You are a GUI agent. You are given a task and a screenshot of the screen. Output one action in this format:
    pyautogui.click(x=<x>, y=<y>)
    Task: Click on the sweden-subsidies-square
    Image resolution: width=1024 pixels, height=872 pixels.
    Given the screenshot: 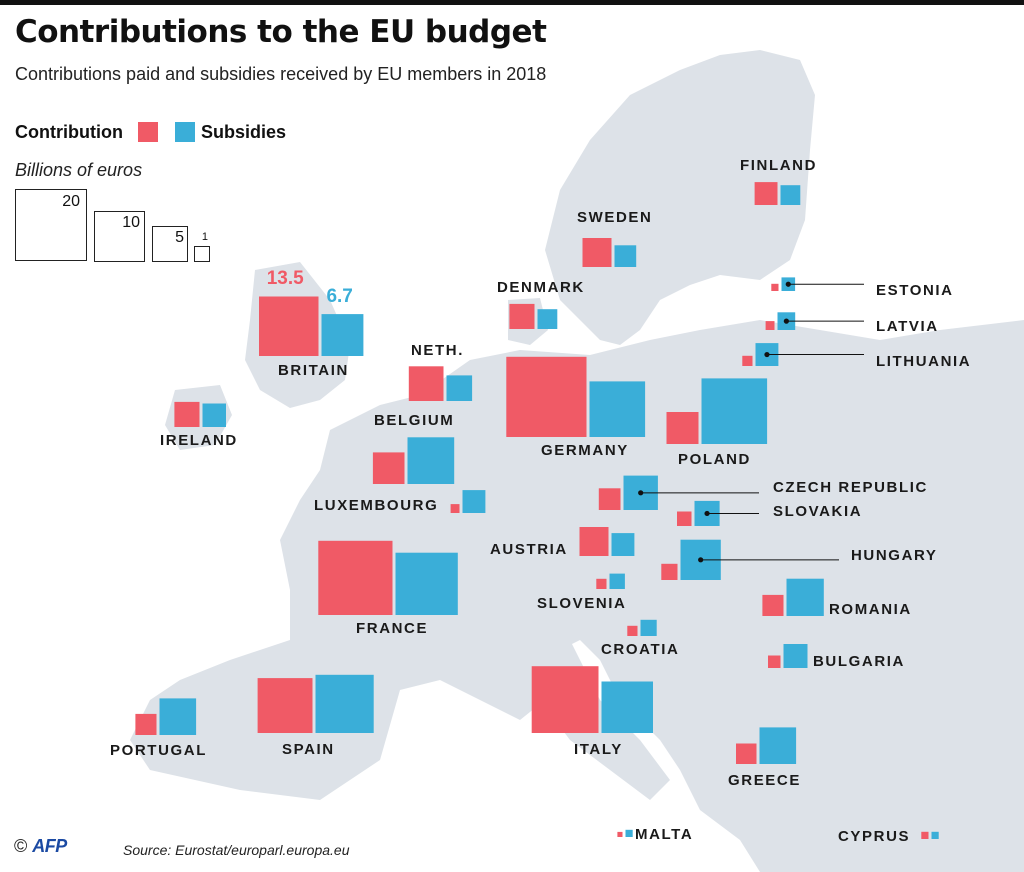 What is the action you would take?
    pyautogui.click(x=625, y=256)
    